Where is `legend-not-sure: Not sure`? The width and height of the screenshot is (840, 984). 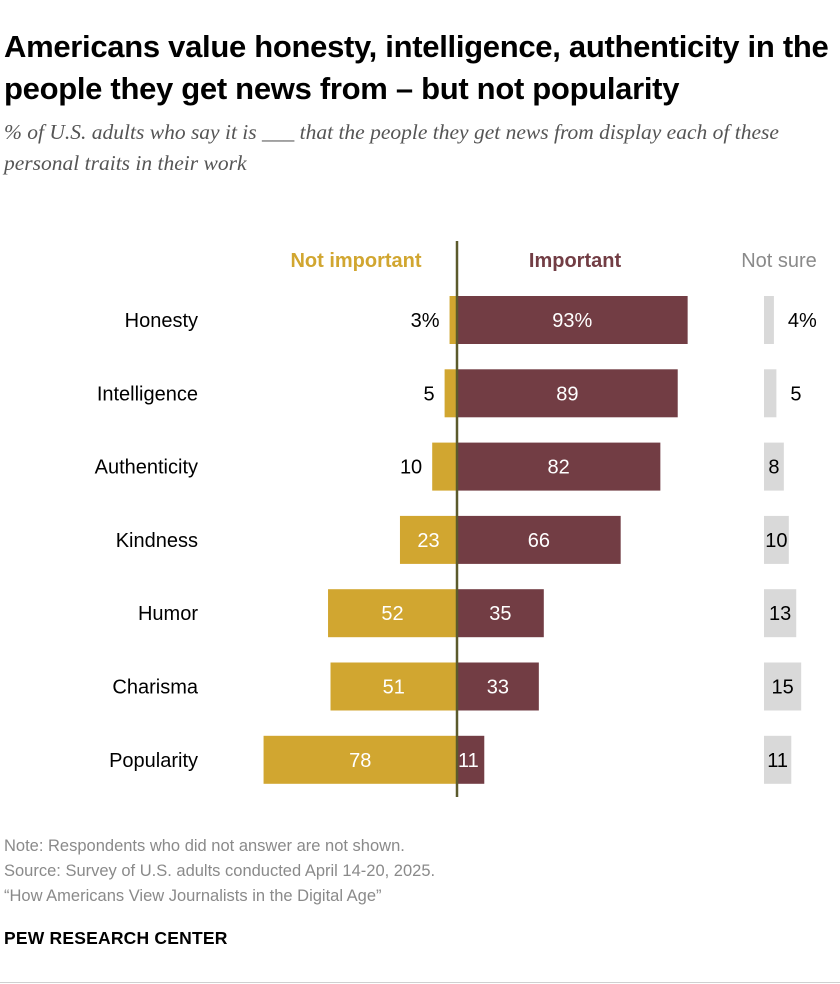 legend-not-sure: Not sure is located at coordinates (779, 261).